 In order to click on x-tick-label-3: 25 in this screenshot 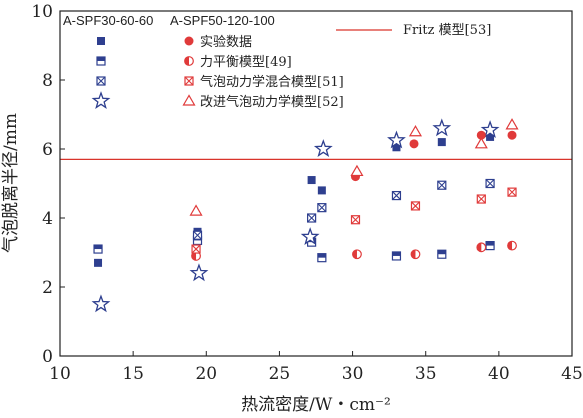, I will do `click(280, 374)`.